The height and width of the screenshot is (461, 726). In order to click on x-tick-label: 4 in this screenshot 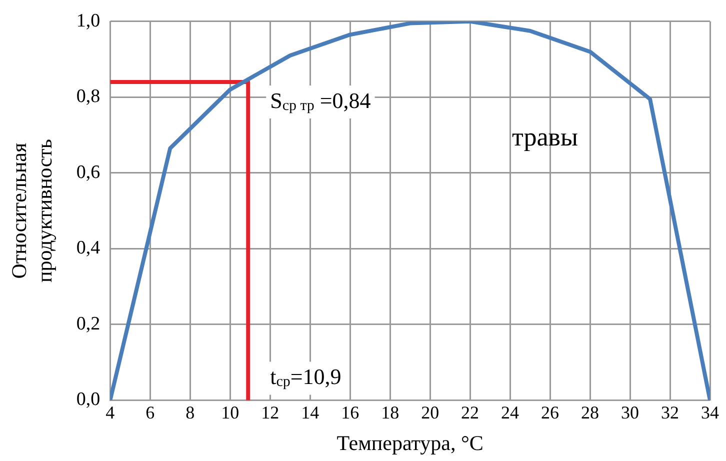, I will do `click(110, 412)`.